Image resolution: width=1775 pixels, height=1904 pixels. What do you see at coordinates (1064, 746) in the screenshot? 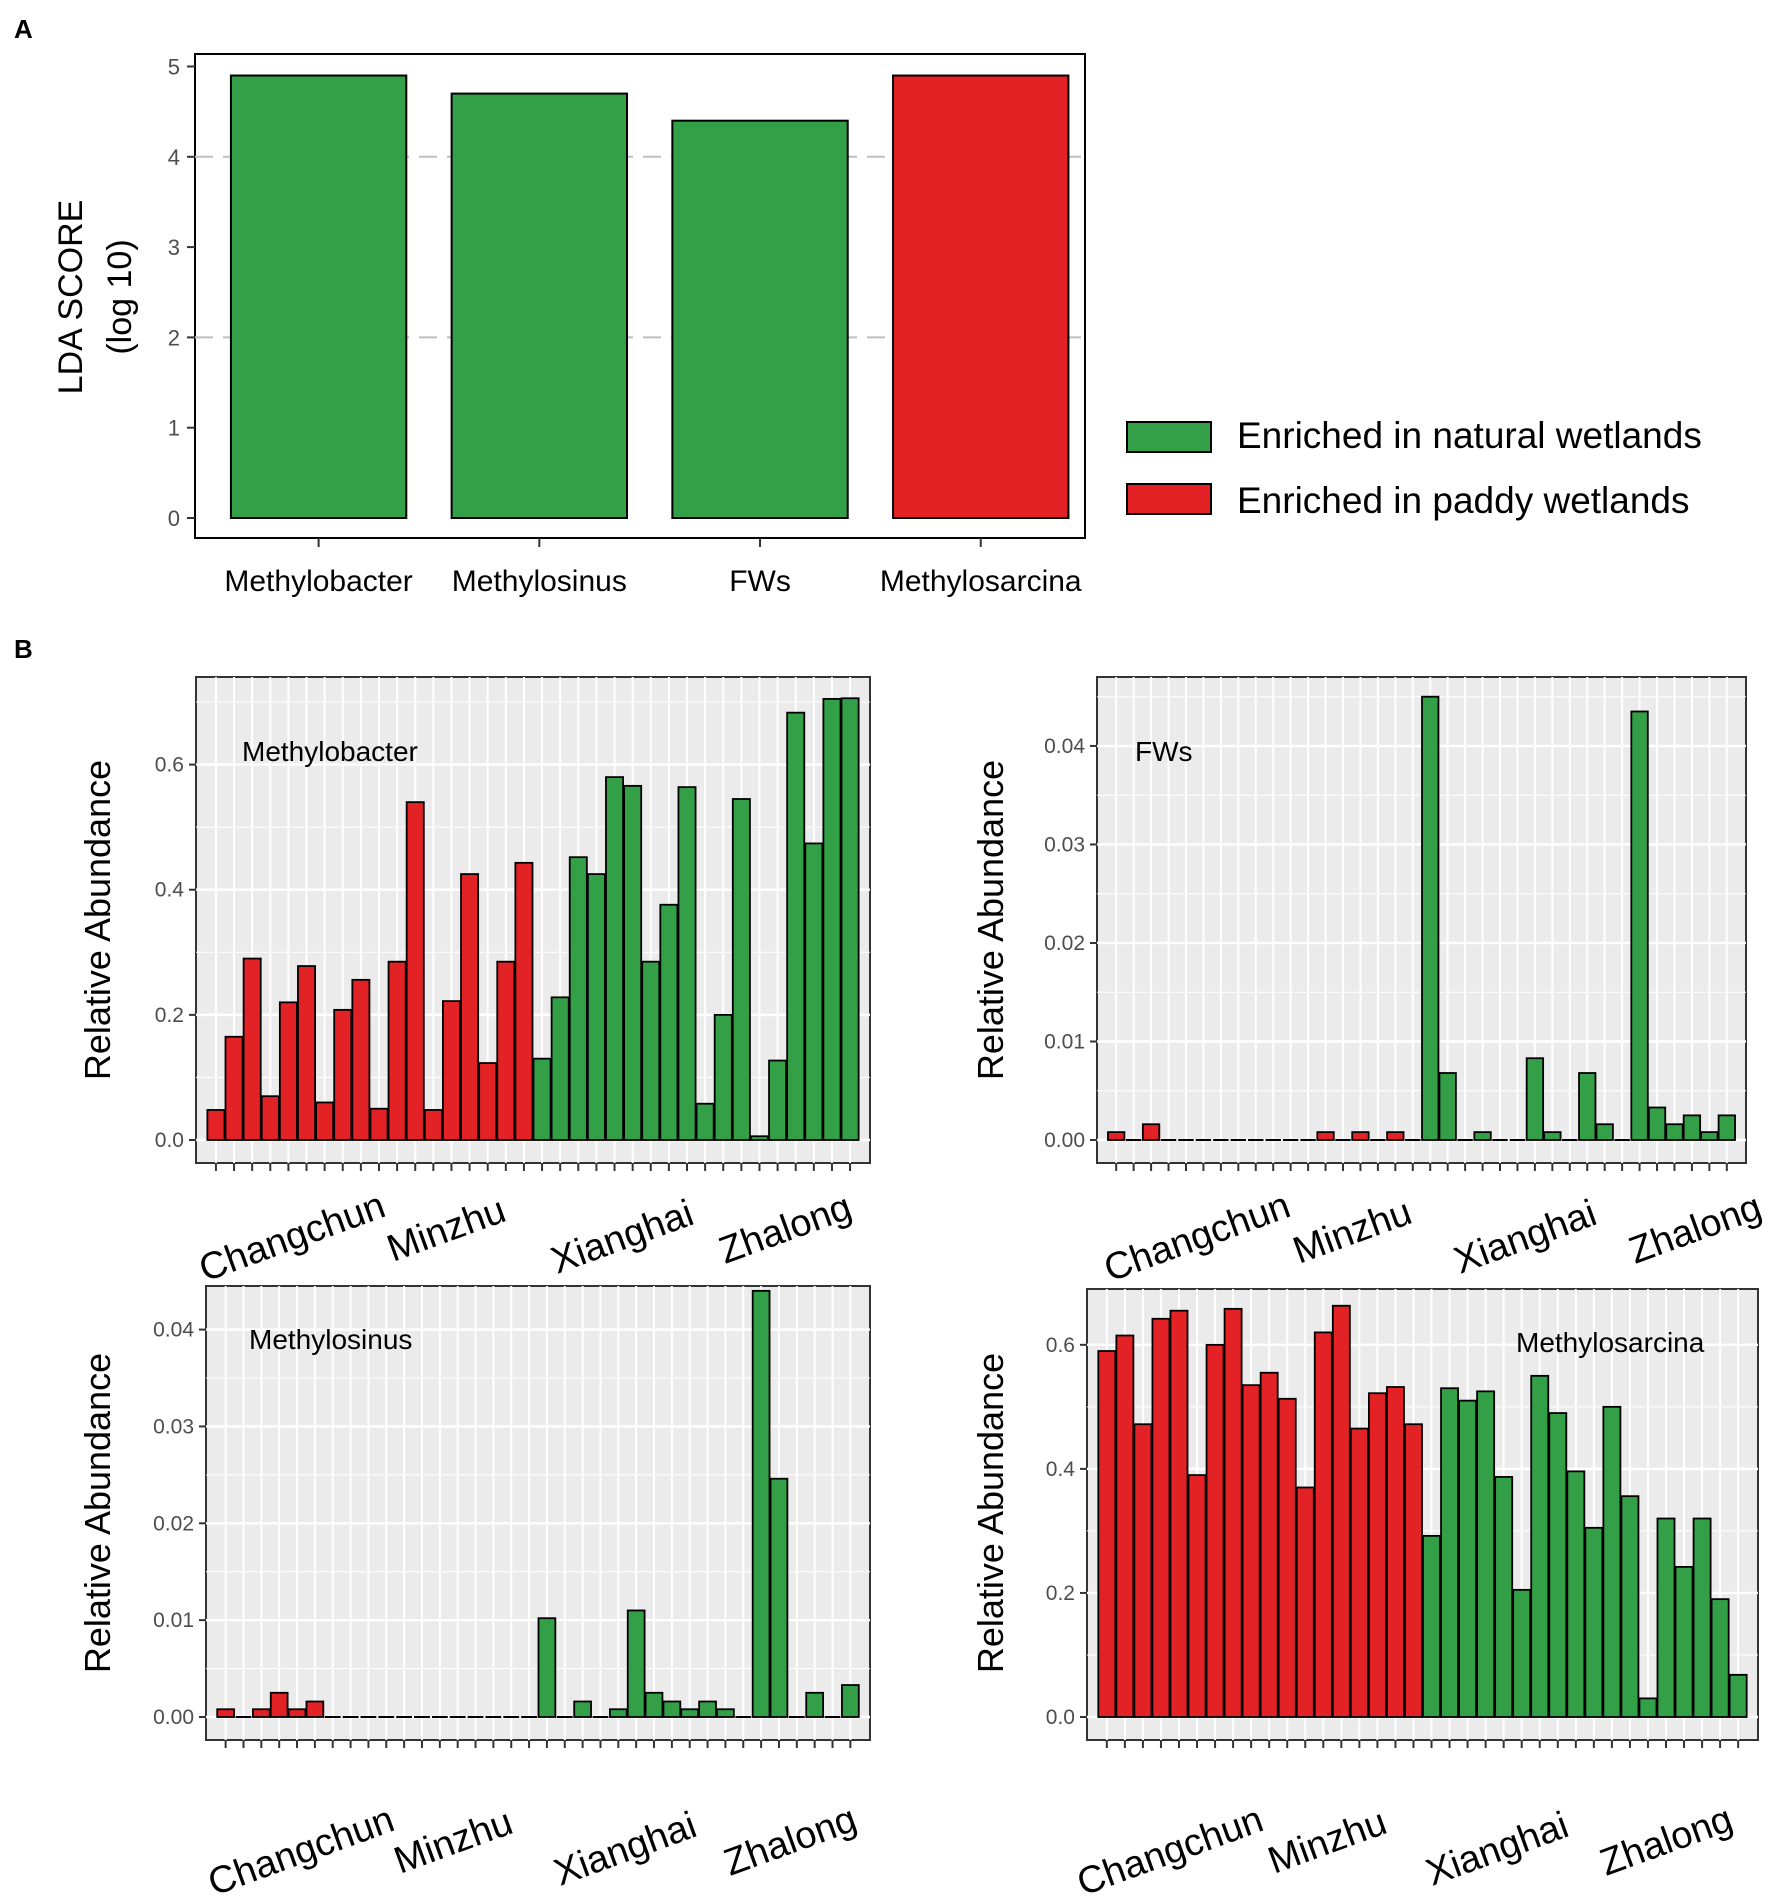
I see `y-tick-label: 0.04` at bounding box center [1064, 746].